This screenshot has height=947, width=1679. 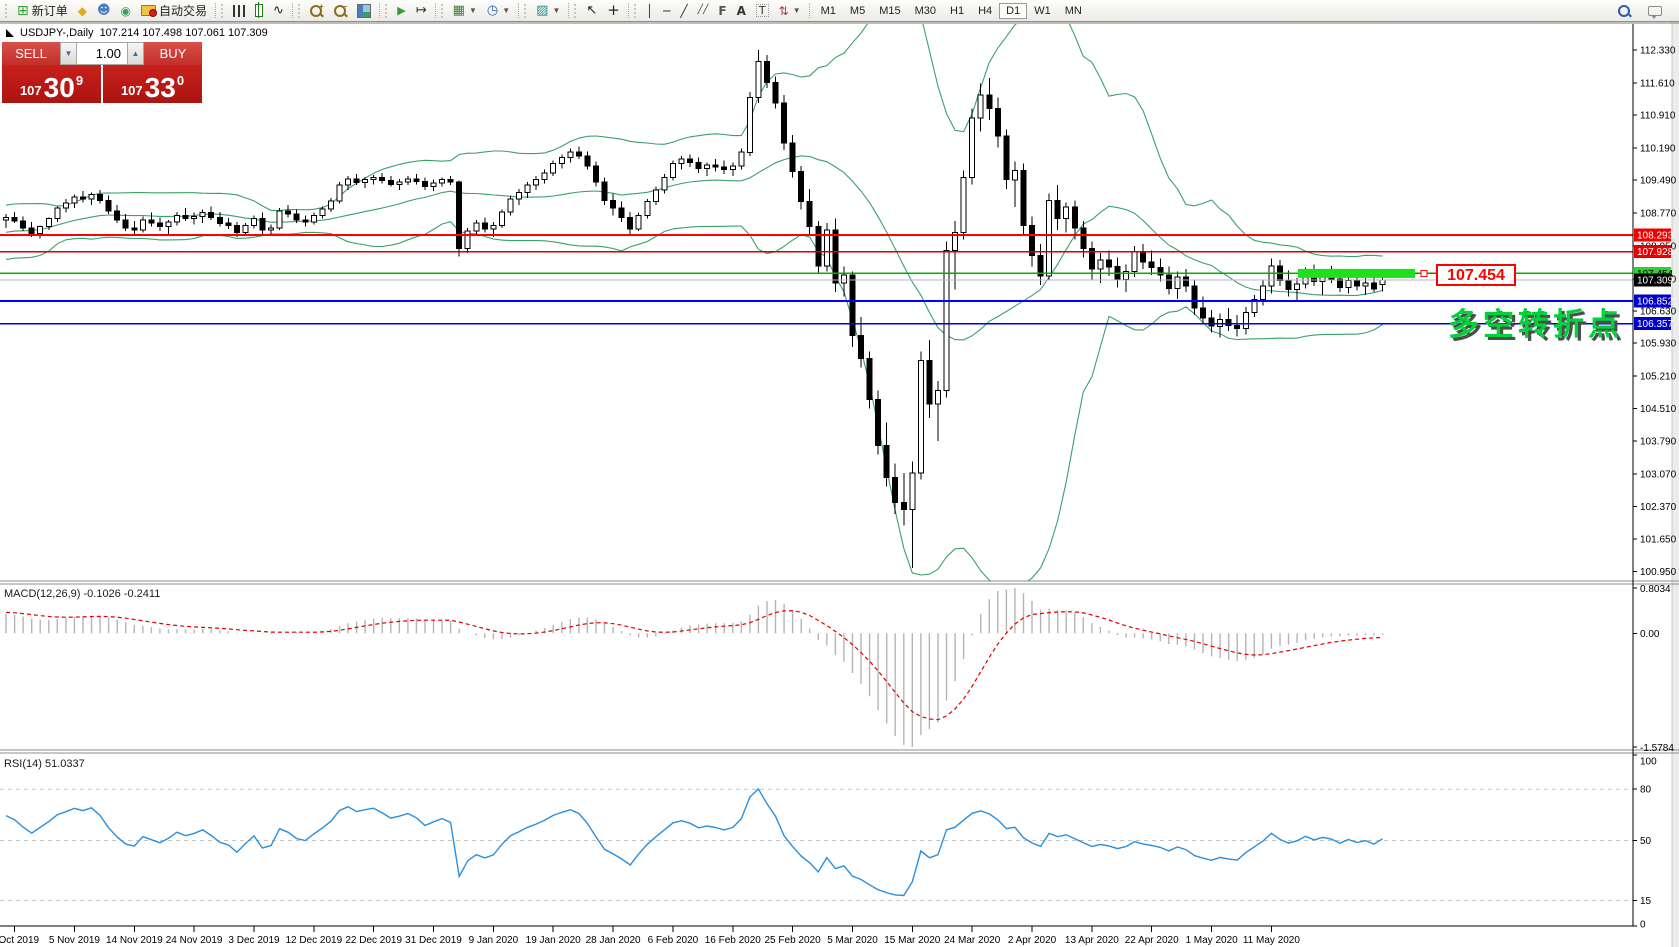 I want to click on broadcast-button: ◉, so click(x=126, y=10).